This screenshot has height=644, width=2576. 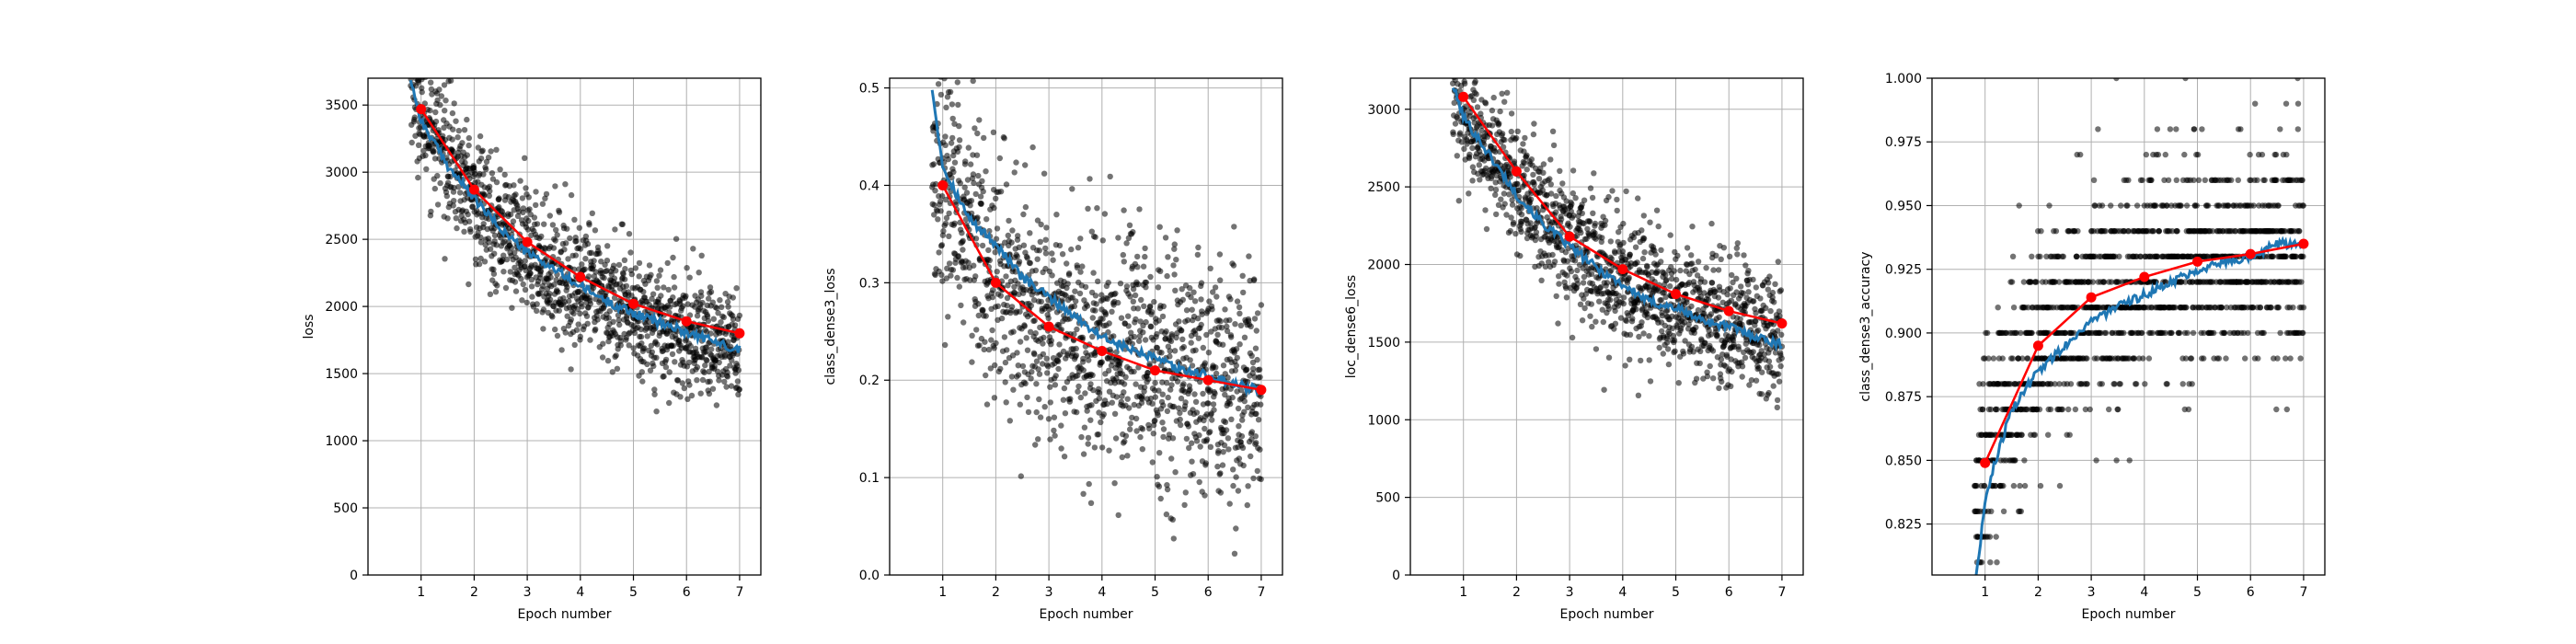 What do you see at coordinates (1086, 326) in the screenshot?
I see `axes-frame` at bounding box center [1086, 326].